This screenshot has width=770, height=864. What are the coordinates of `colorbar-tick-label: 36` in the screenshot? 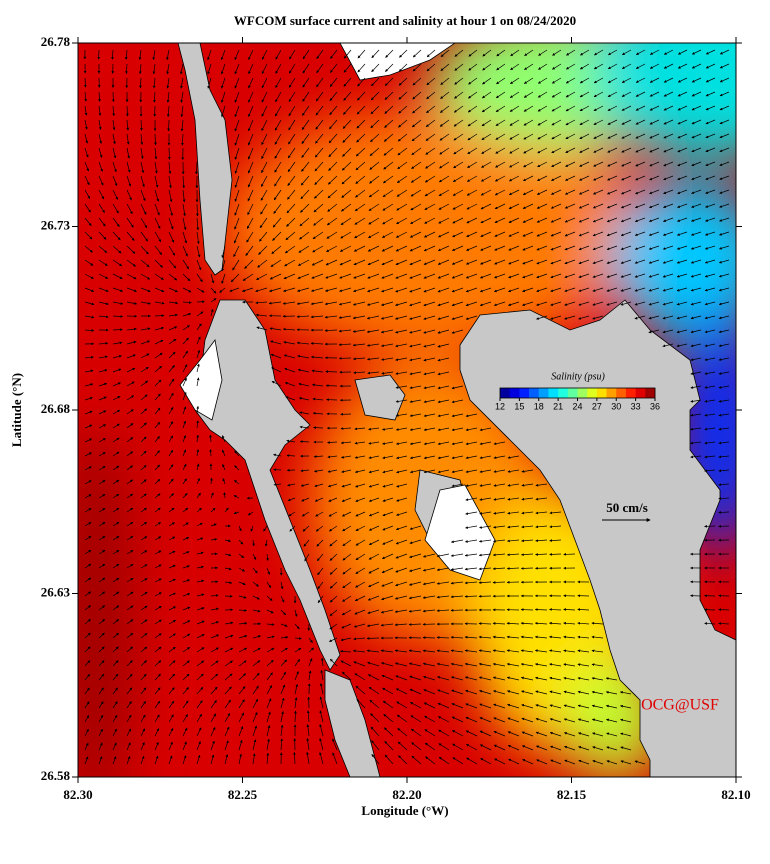 It's located at (655, 406).